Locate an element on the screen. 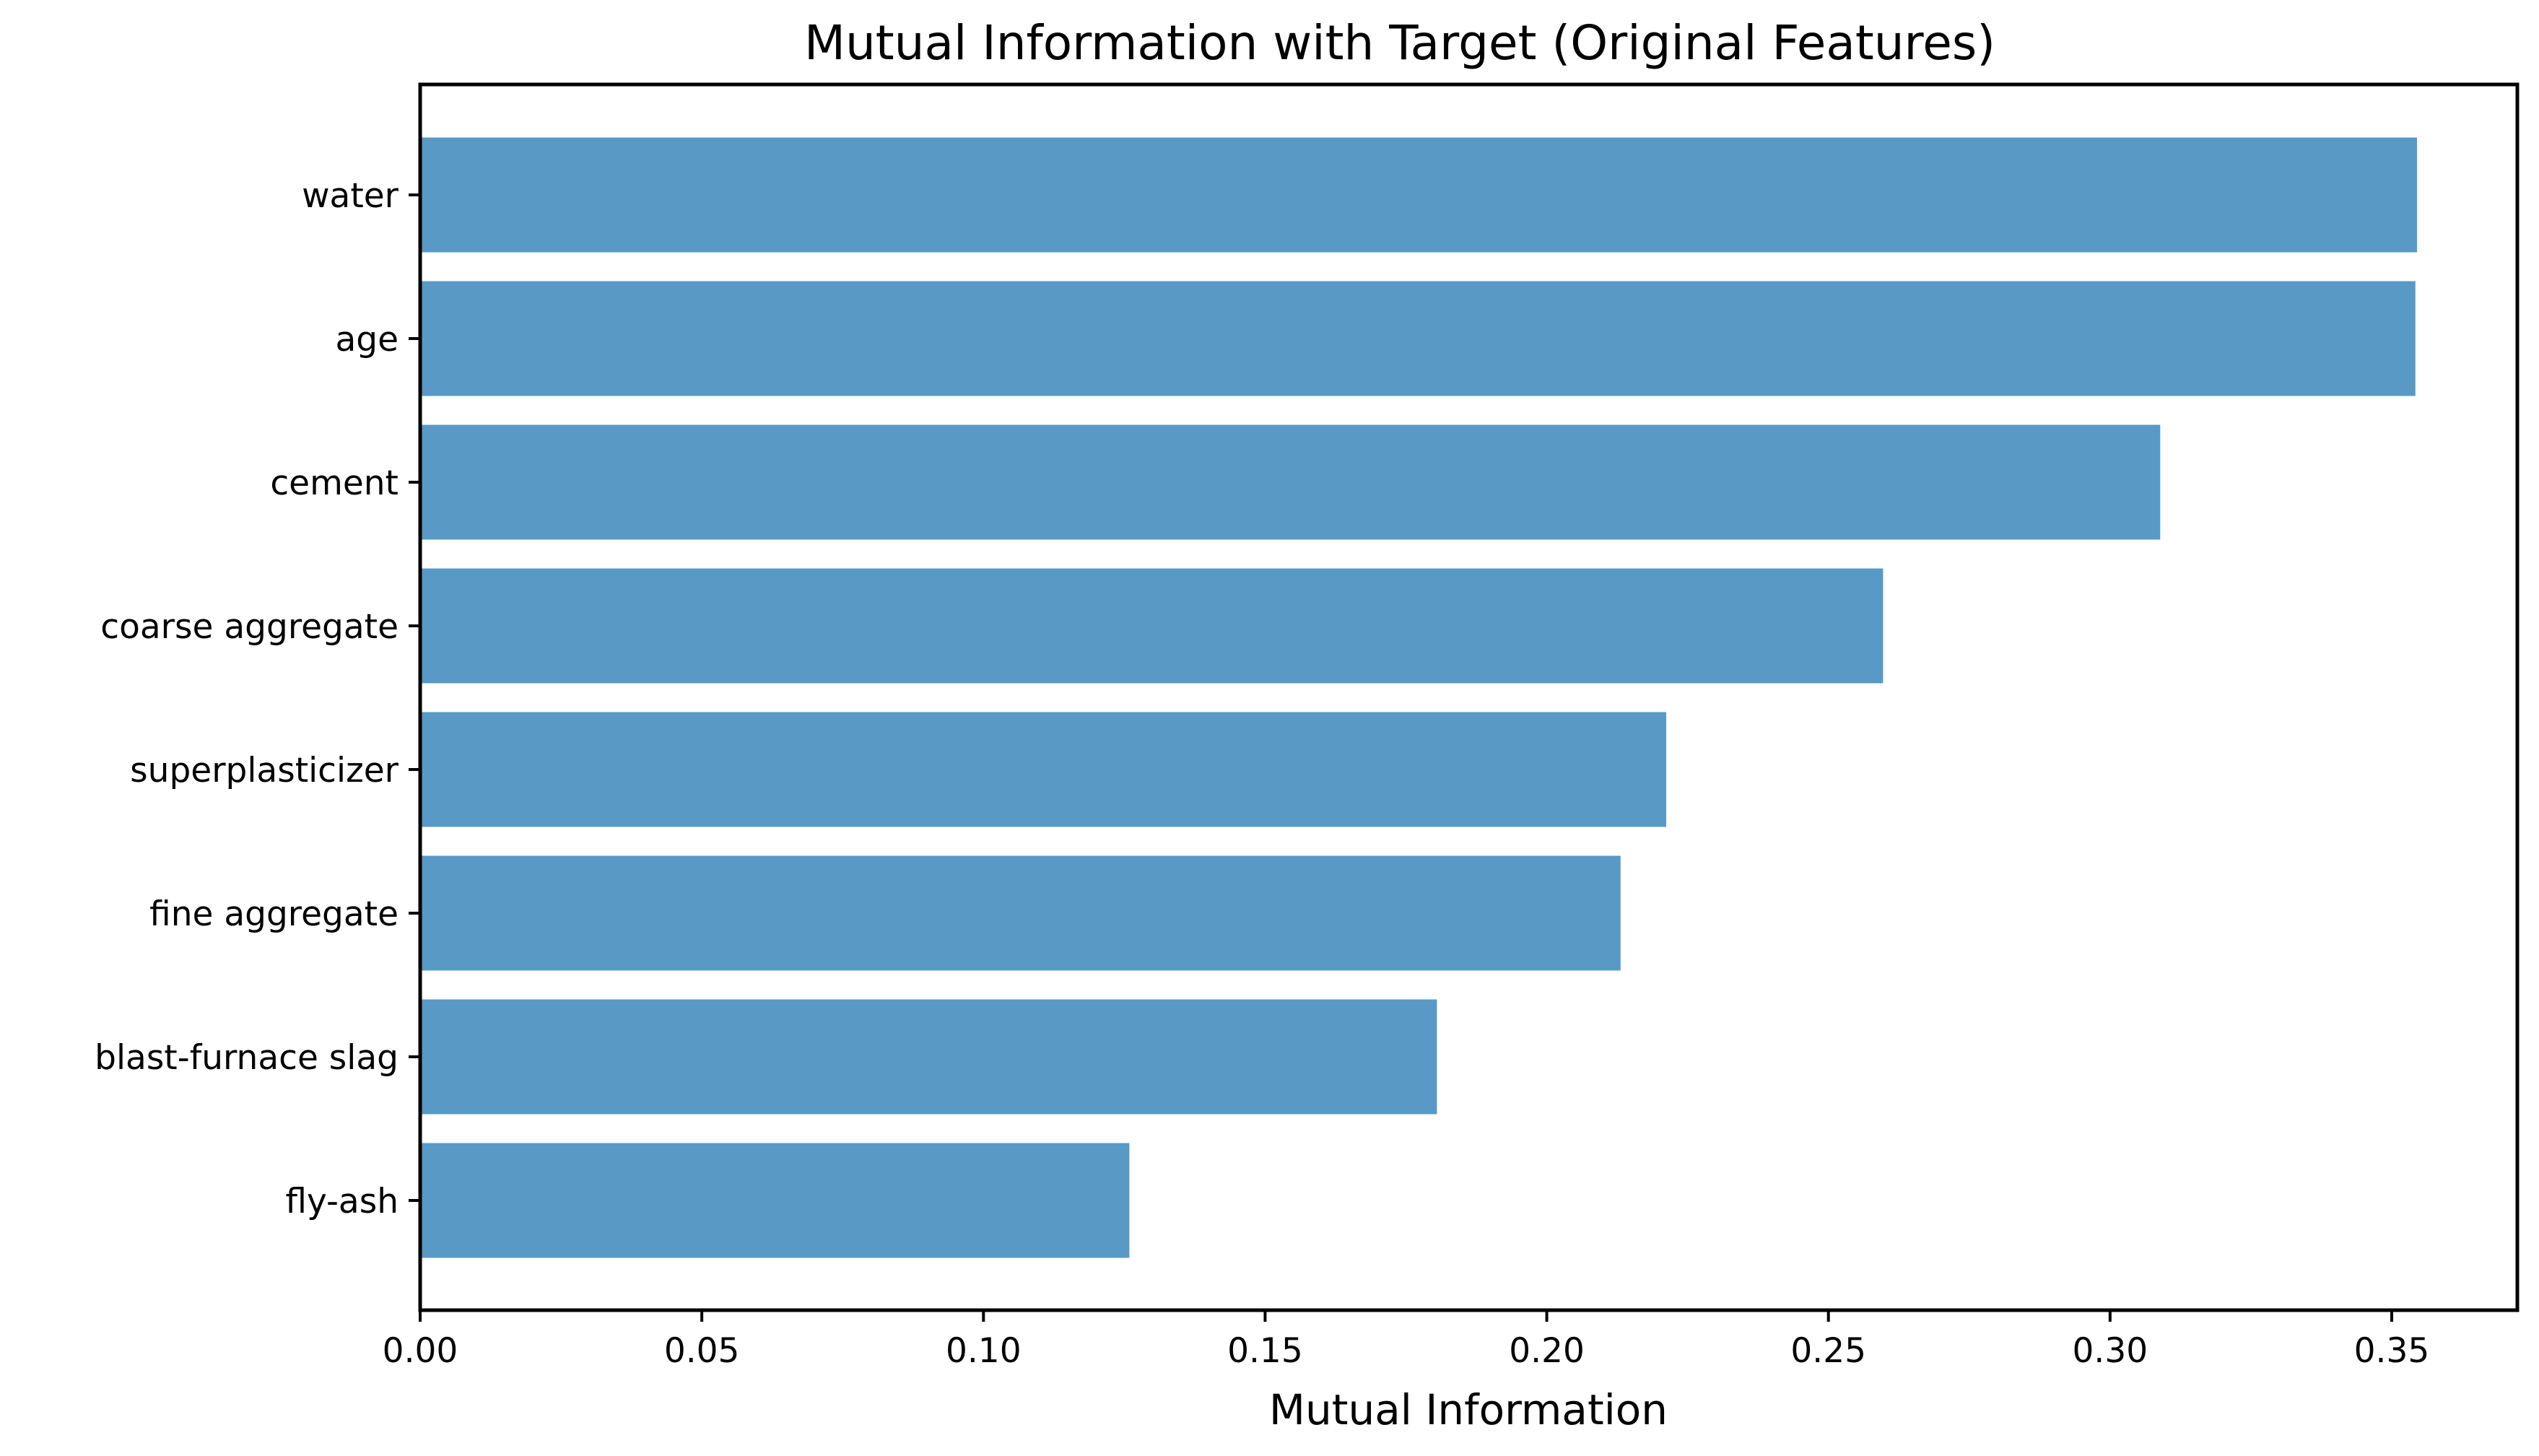 Image resolution: width=2539 pixels, height=1456 pixels. x-axis-title: Mutual Information is located at coordinates (1468, 1409).